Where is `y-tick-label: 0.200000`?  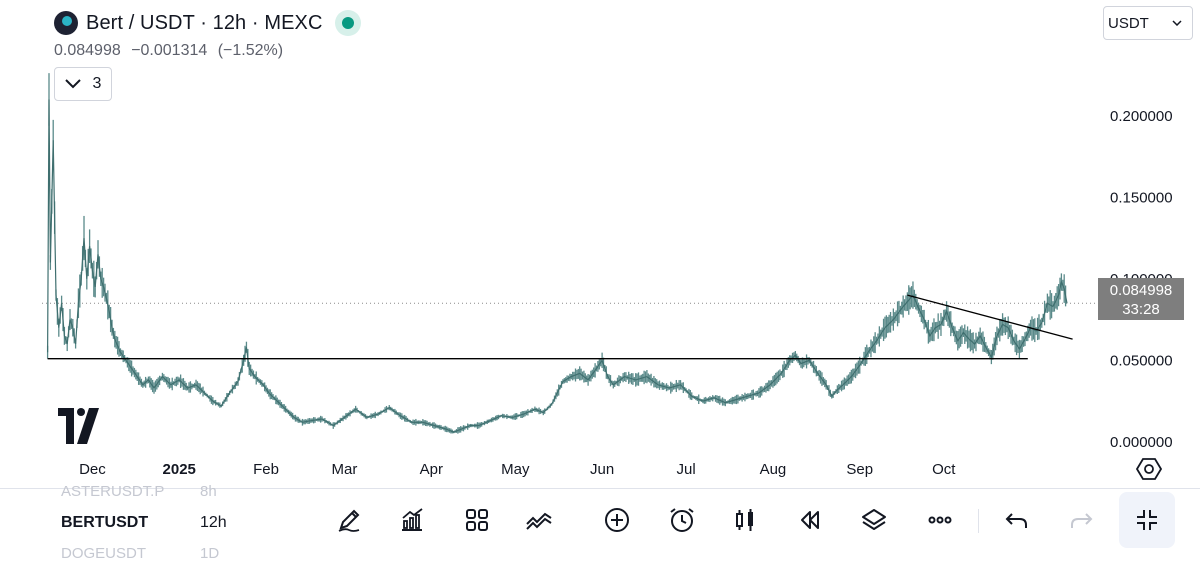
y-tick-label: 0.200000 is located at coordinates (1141, 116).